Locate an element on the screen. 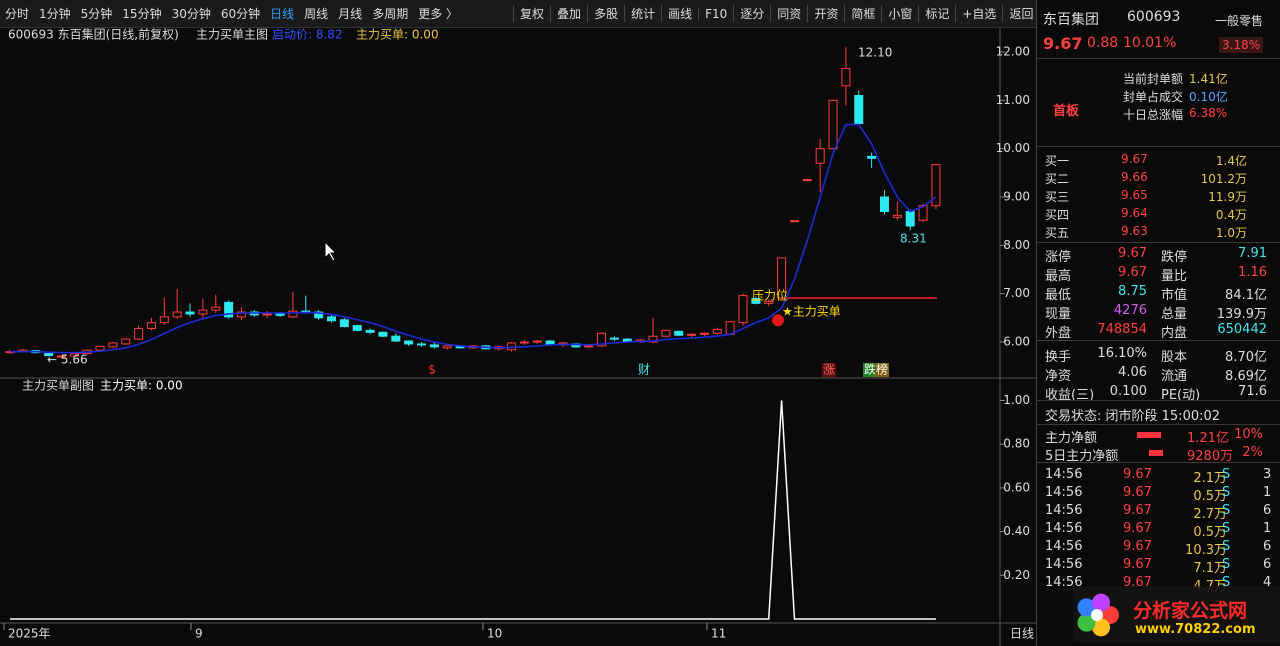 The width and height of the screenshot is (1280, 646). x-tick-label: 9 is located at coordinates (199, 634).